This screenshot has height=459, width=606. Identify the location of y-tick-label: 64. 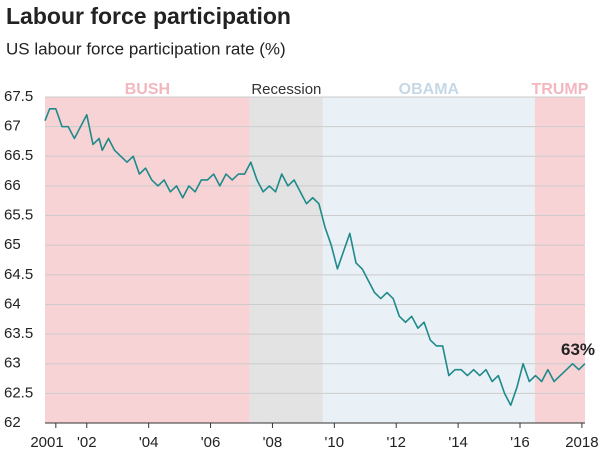
(12, 303).